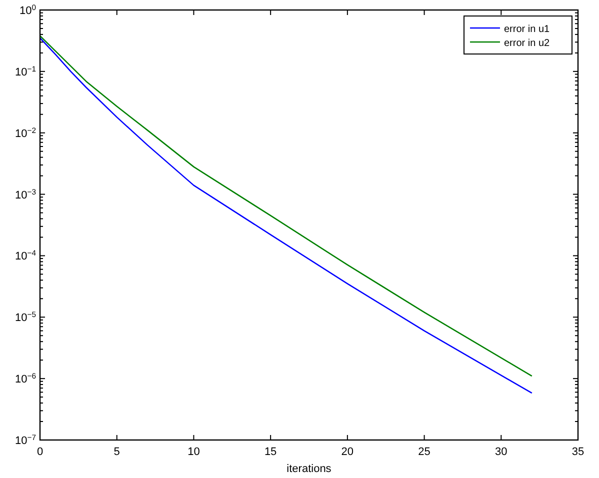 The height and width of the screenshot is (478, 599). What do you see at coordinates (25, 378) in the screenshot?
I see `y-tick-label: 10$^{−6}$` at bounding box center [25, 378].